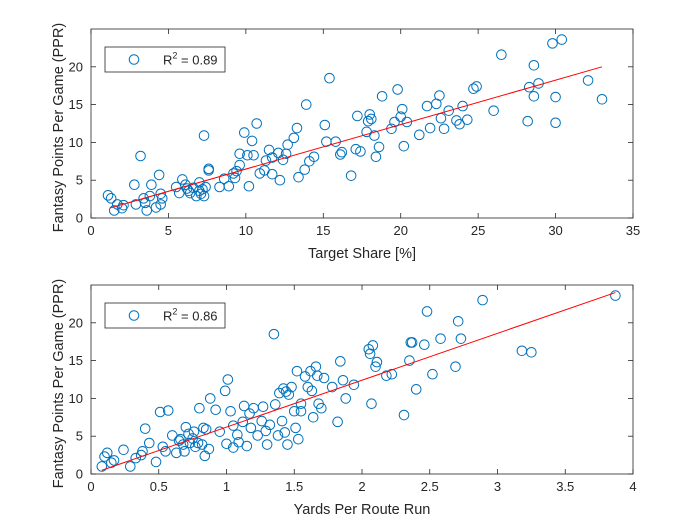 This screenshot has height=525, width=700. Describe the element at coordinates (294, 486) in the screenshot. I see `x-tick-label: 1.5` at that location.